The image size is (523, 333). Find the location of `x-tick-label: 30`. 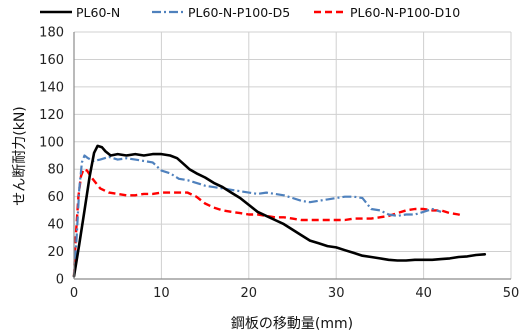

x-tick-label: 30 is located at coordinates (336, 293).